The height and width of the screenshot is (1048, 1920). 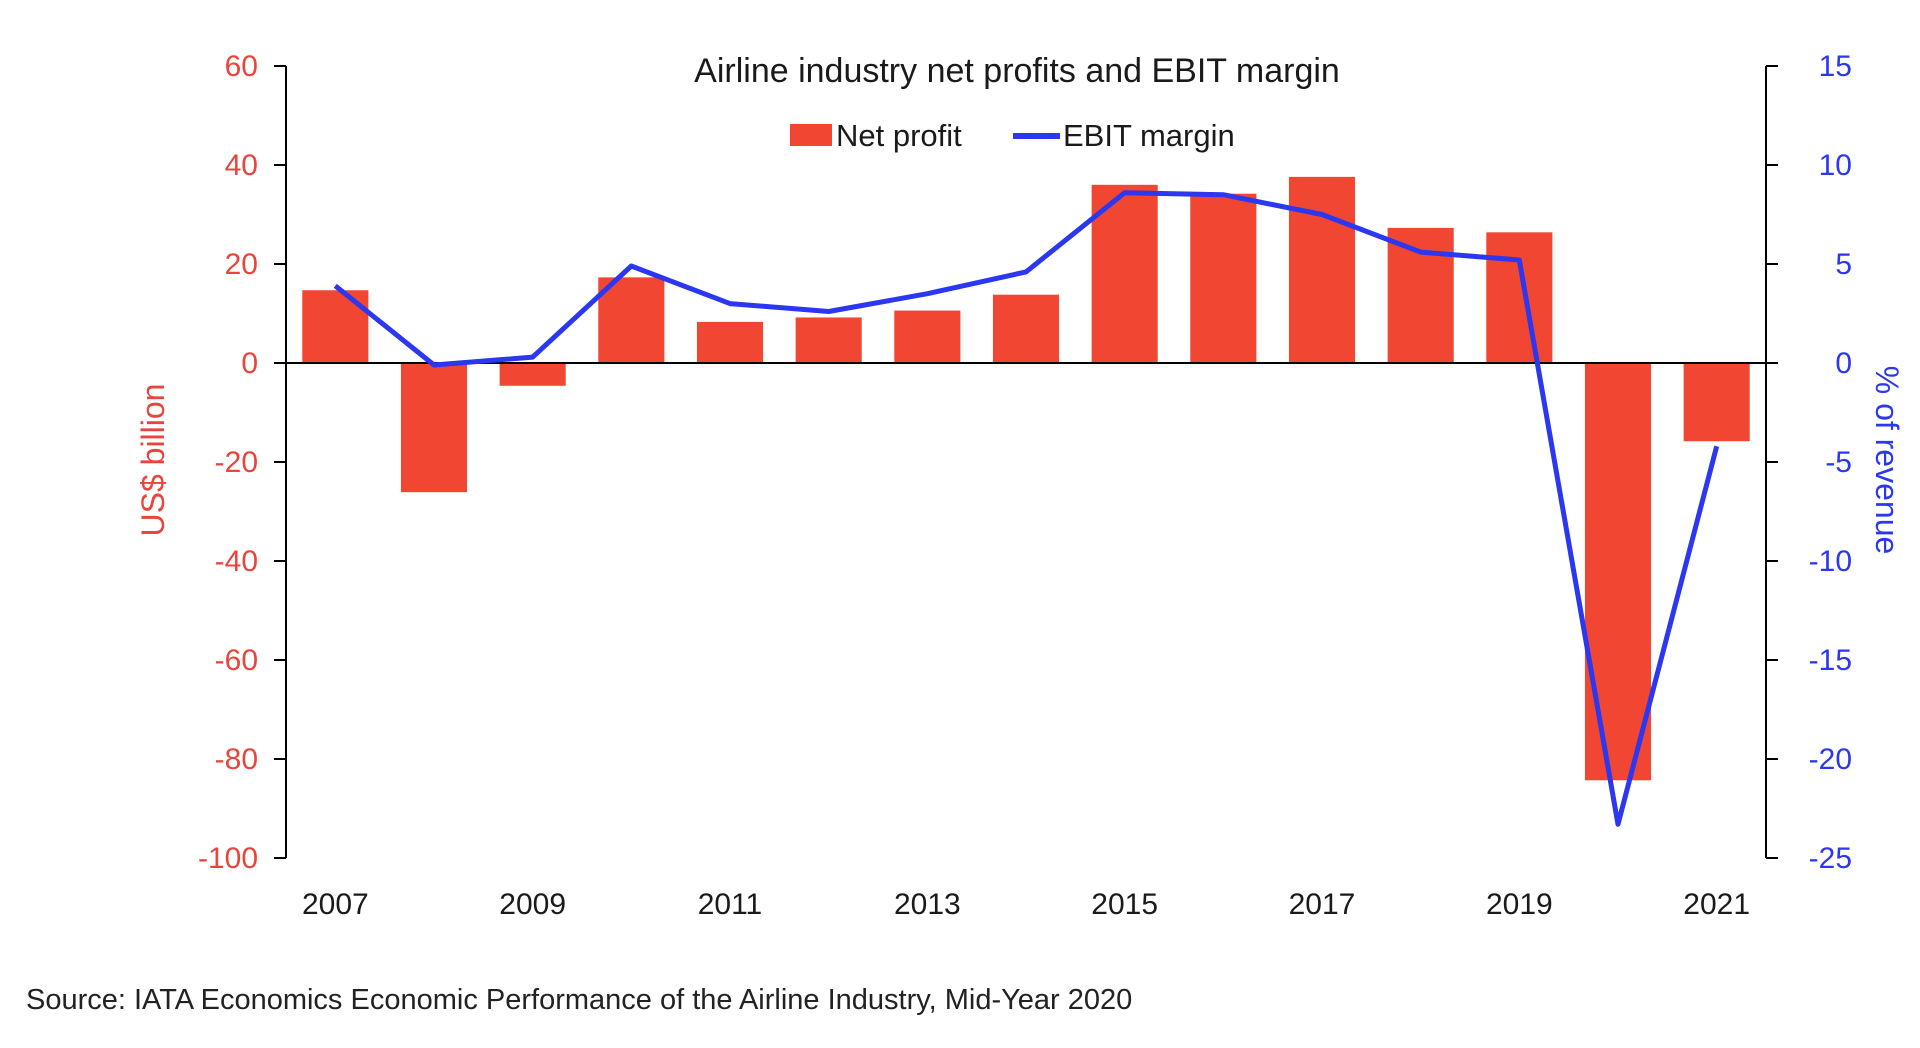 I want to click on bar-net-profit-2018, so click(x=1420, y=295).